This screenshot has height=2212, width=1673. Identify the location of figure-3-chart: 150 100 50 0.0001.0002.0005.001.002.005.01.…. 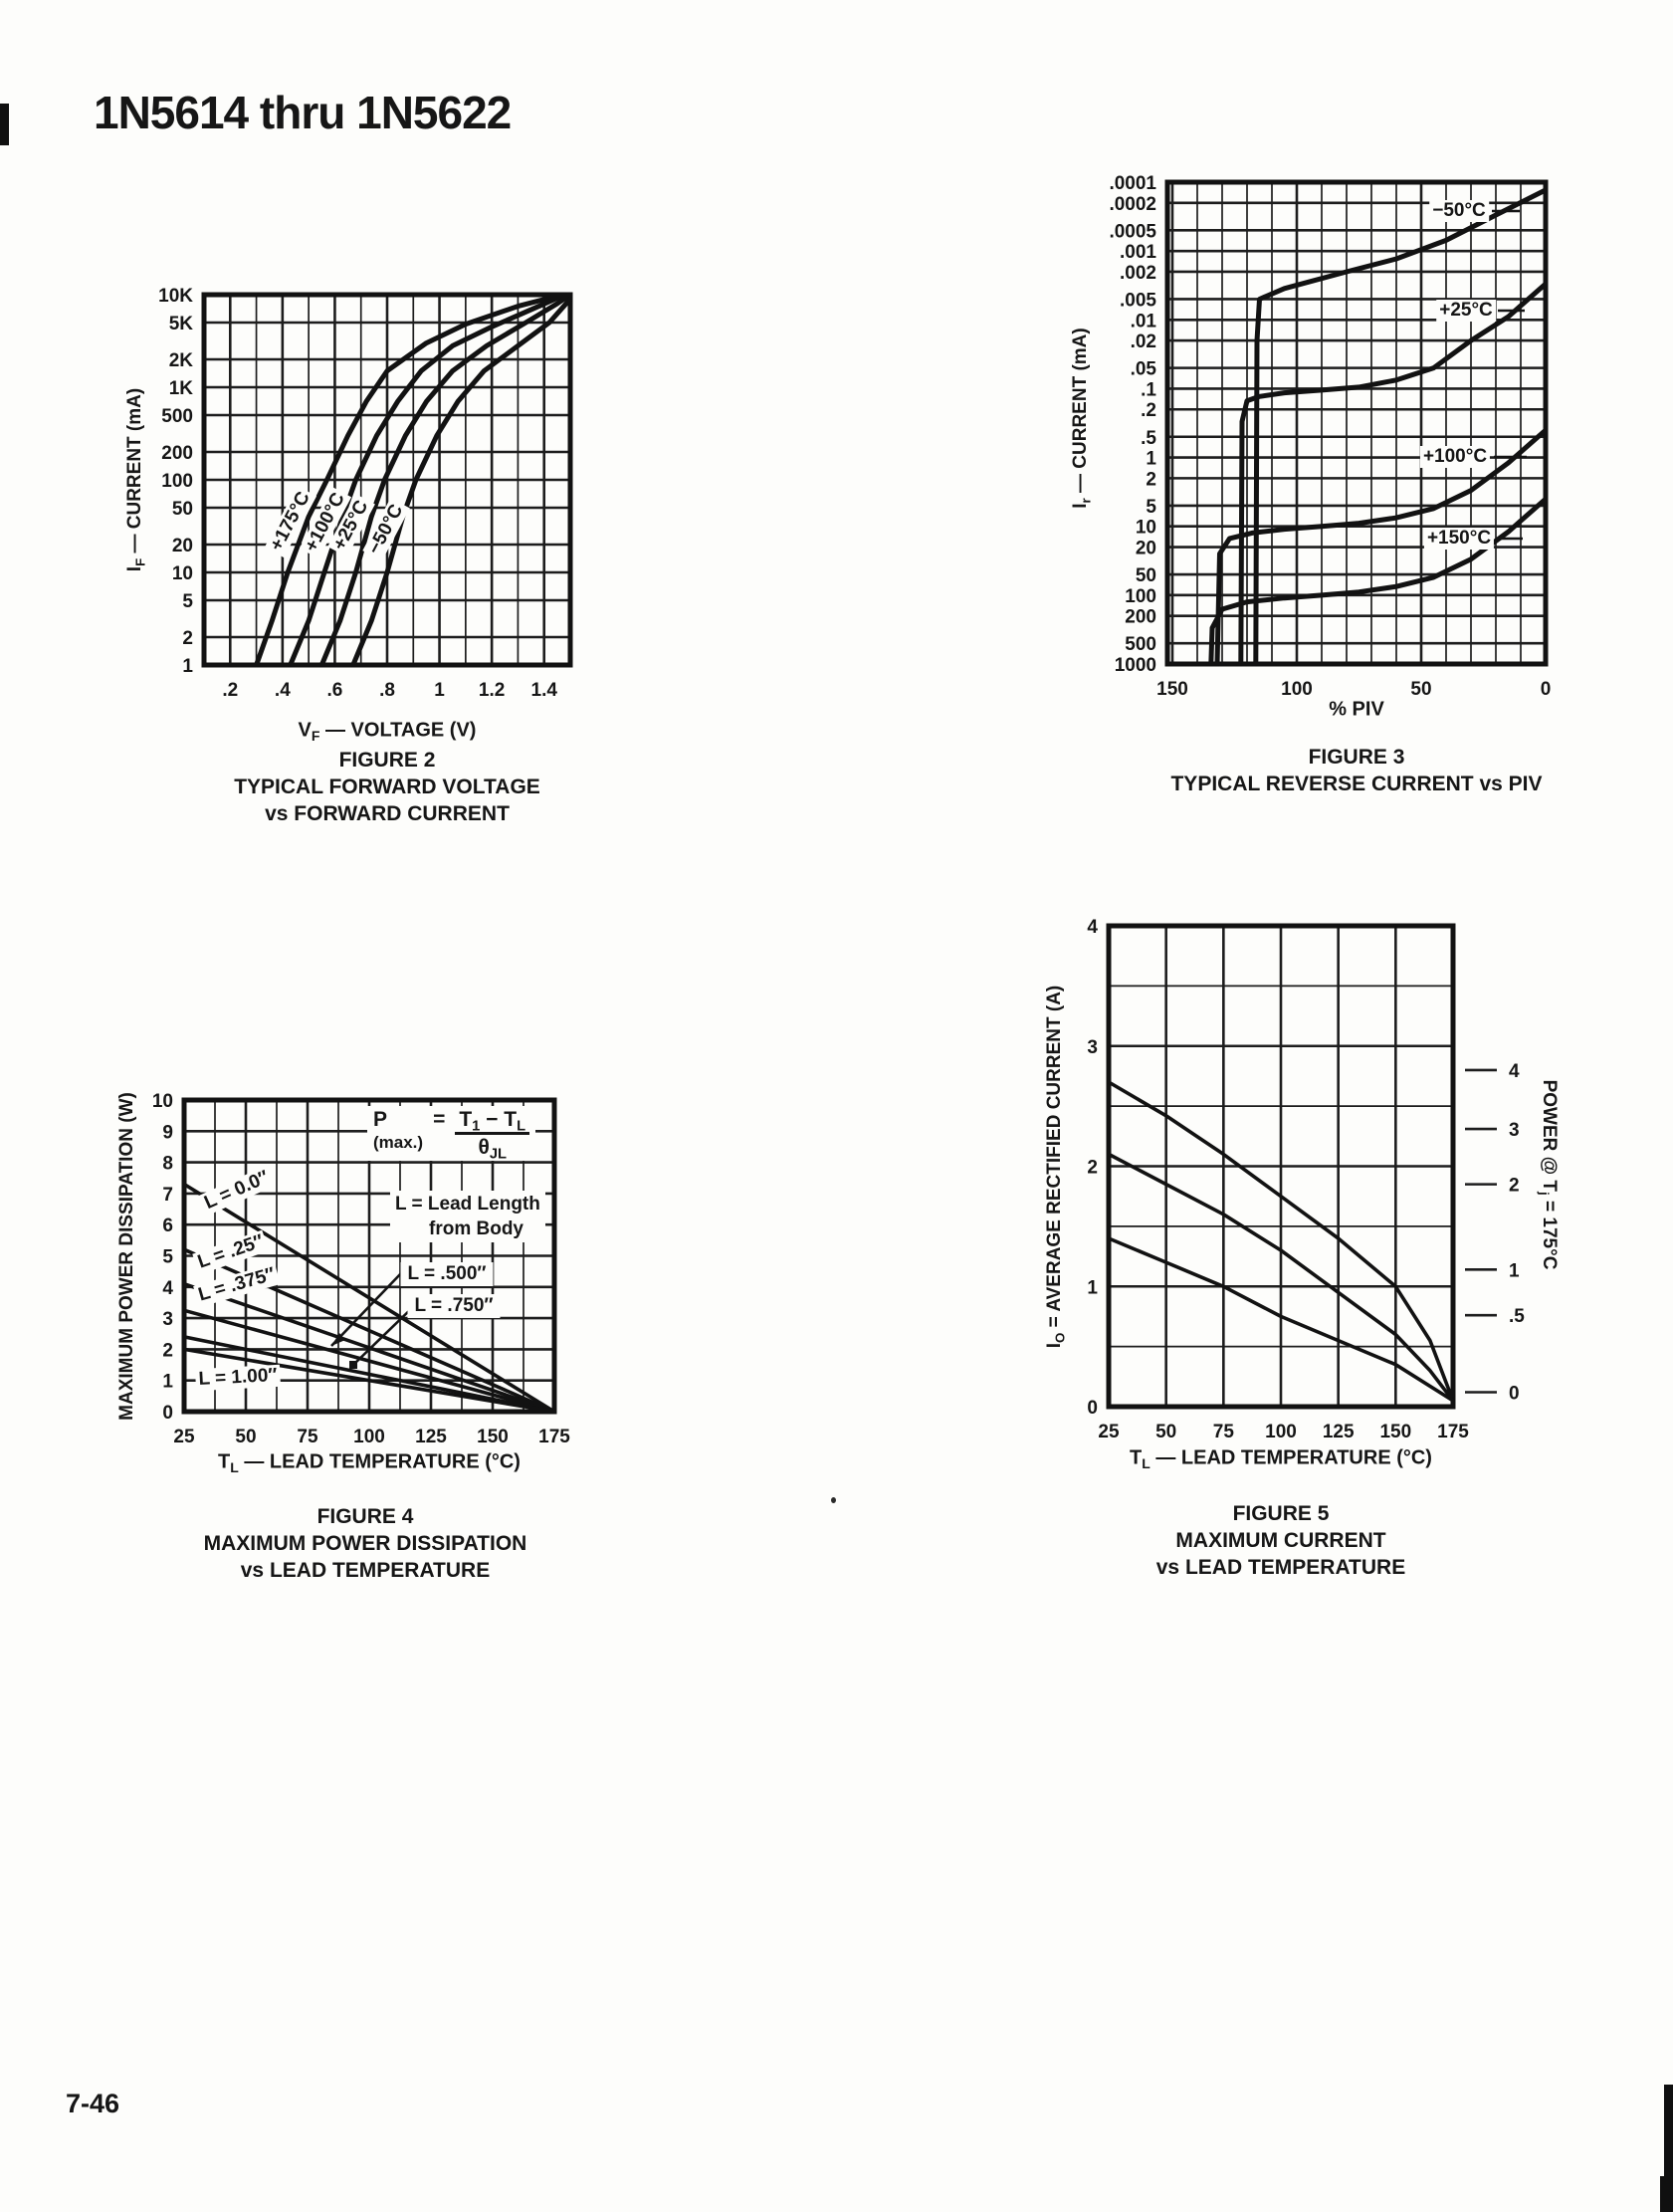
(1330, 436).